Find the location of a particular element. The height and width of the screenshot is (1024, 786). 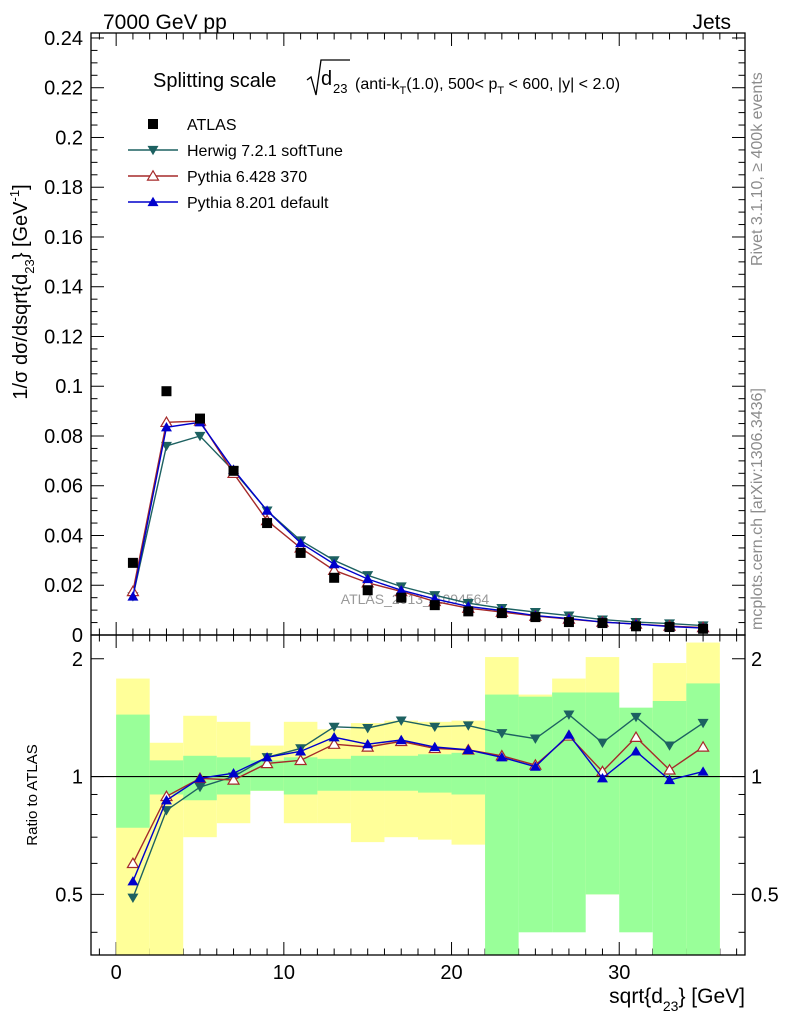

ratio-tick-label-right: 2 is located at coordinates (756, 660).